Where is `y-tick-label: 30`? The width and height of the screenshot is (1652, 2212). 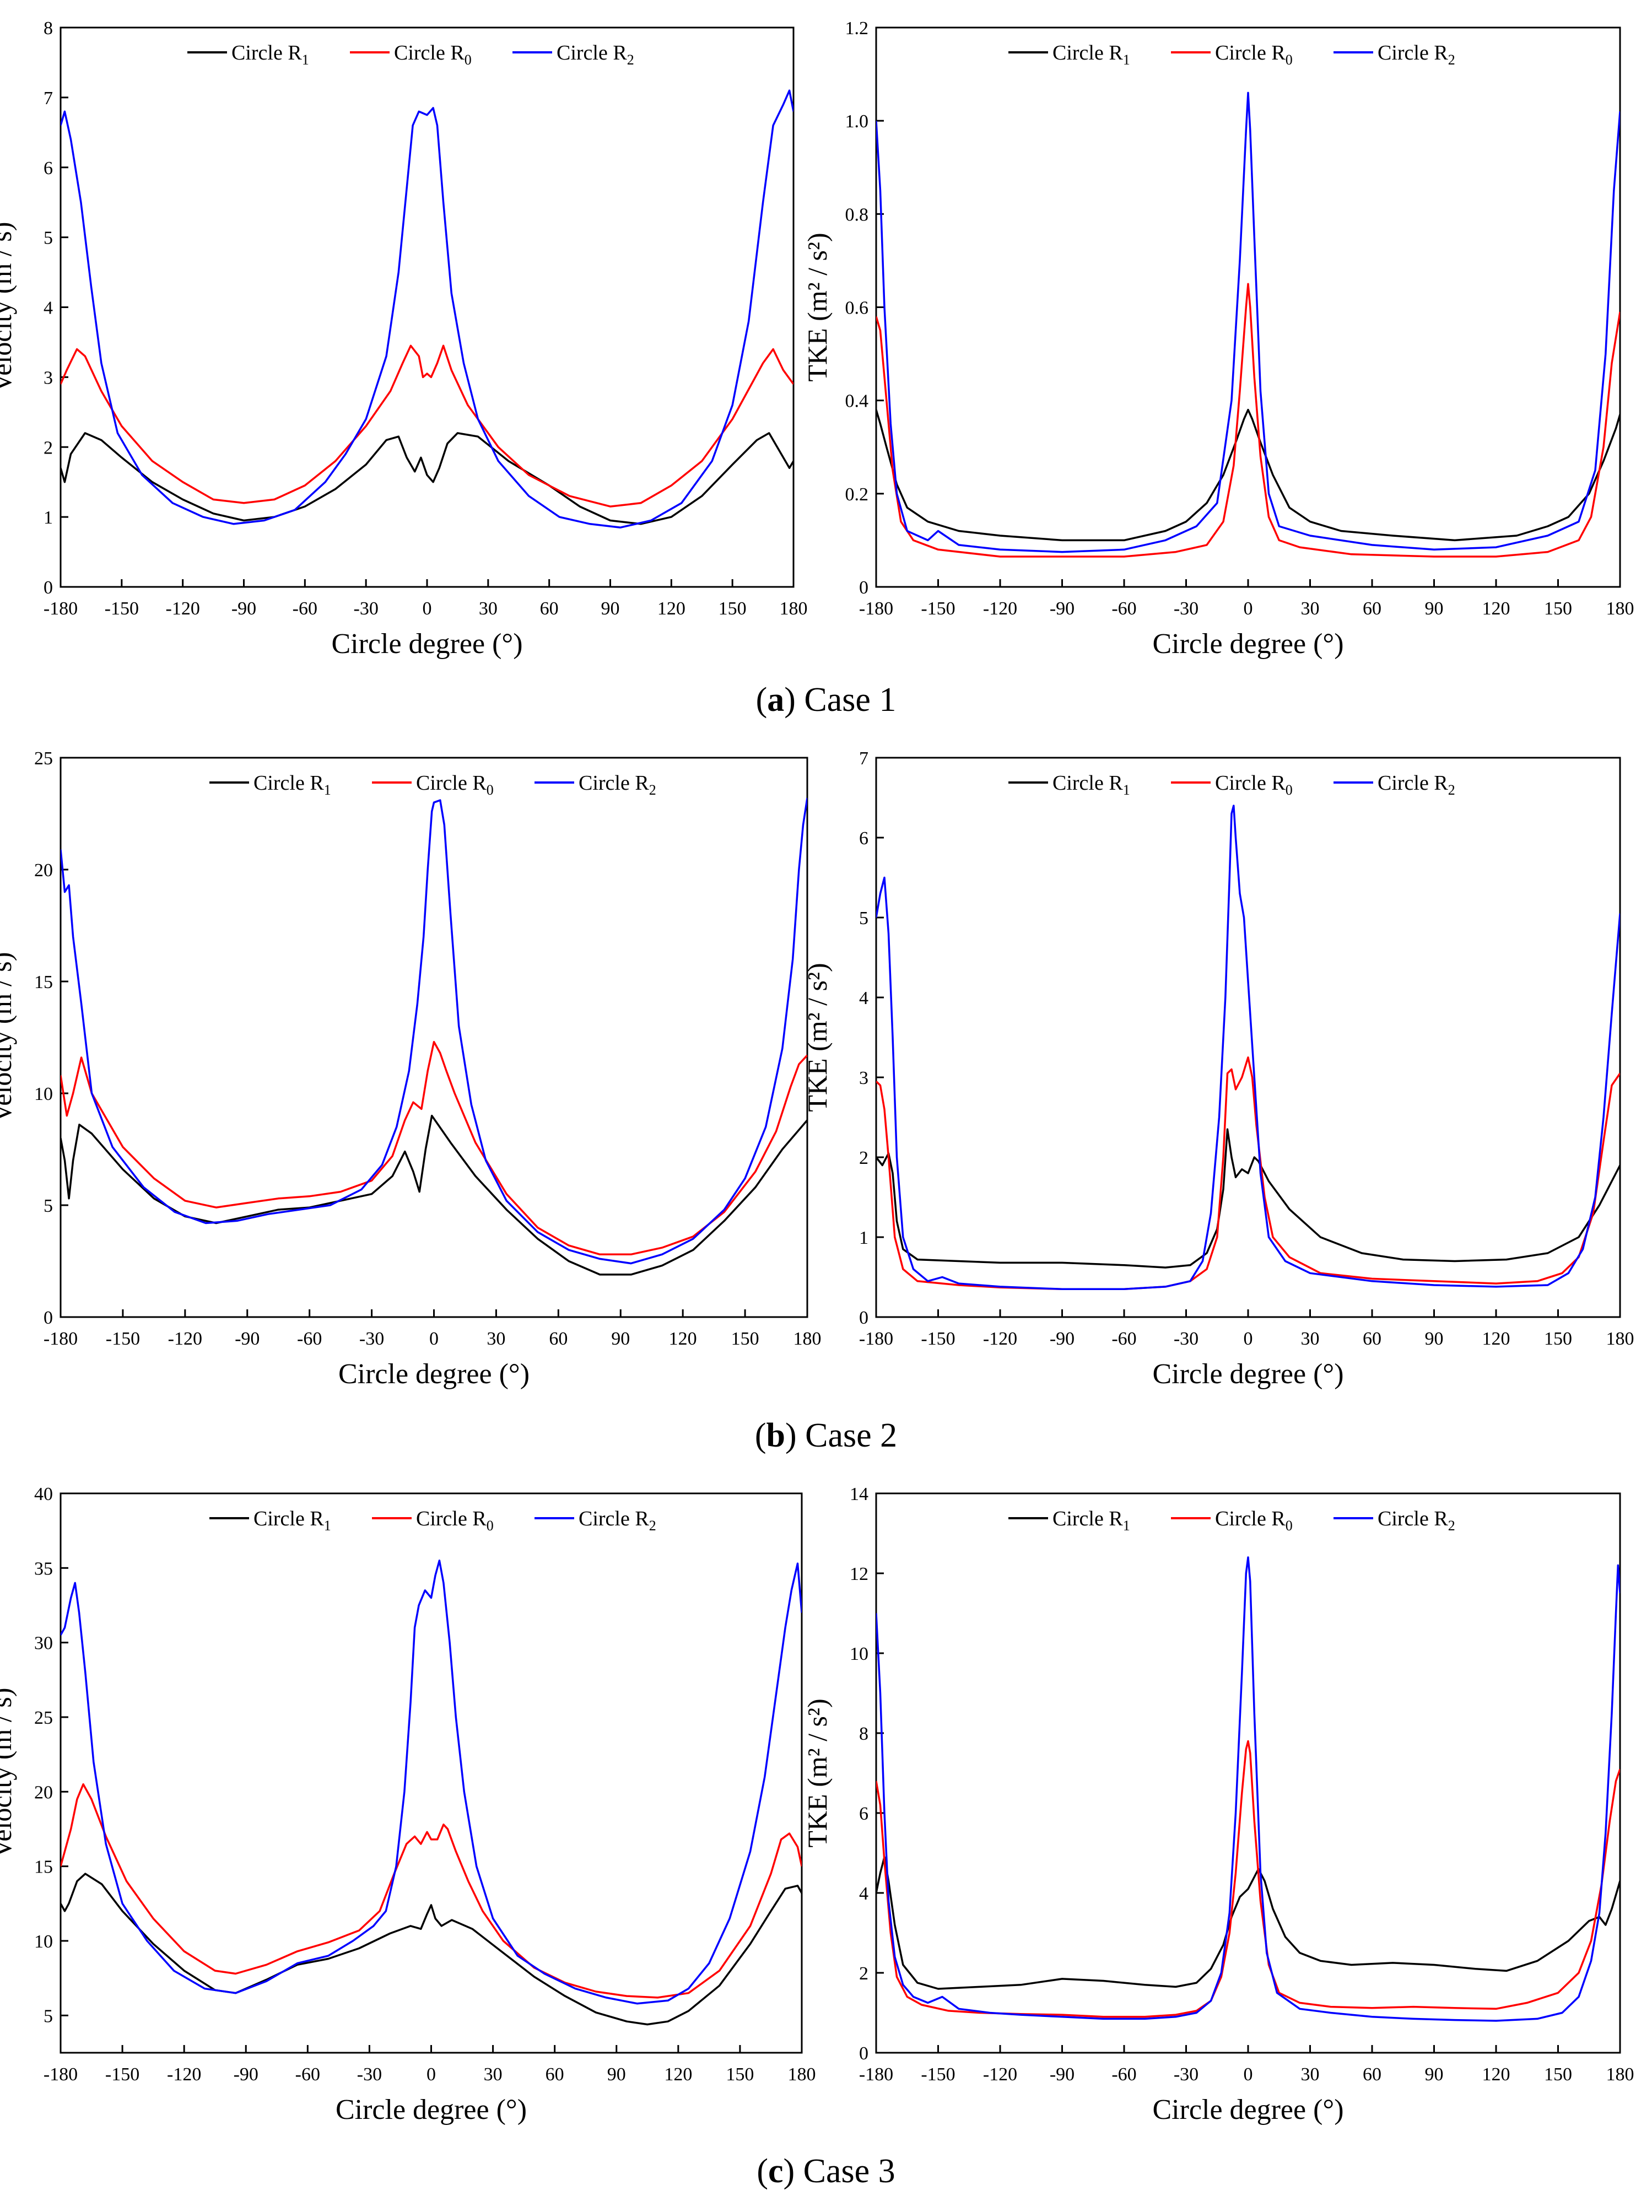 y-tick-label: 30 is located at coordinates (43, 1644).